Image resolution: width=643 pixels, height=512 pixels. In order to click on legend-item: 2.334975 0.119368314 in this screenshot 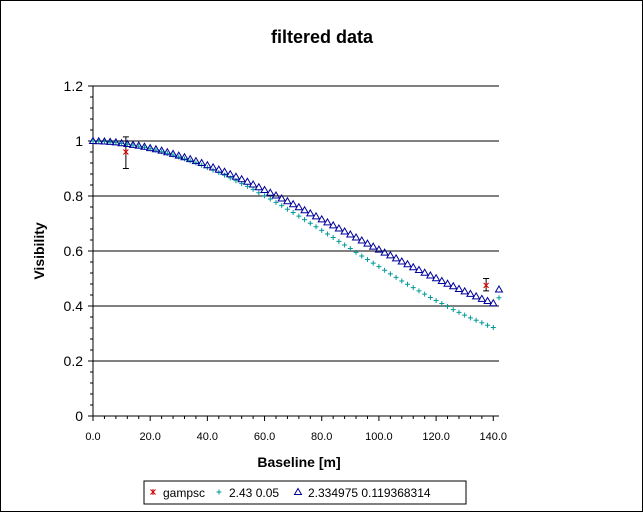, I will do `click(362, 493)`.